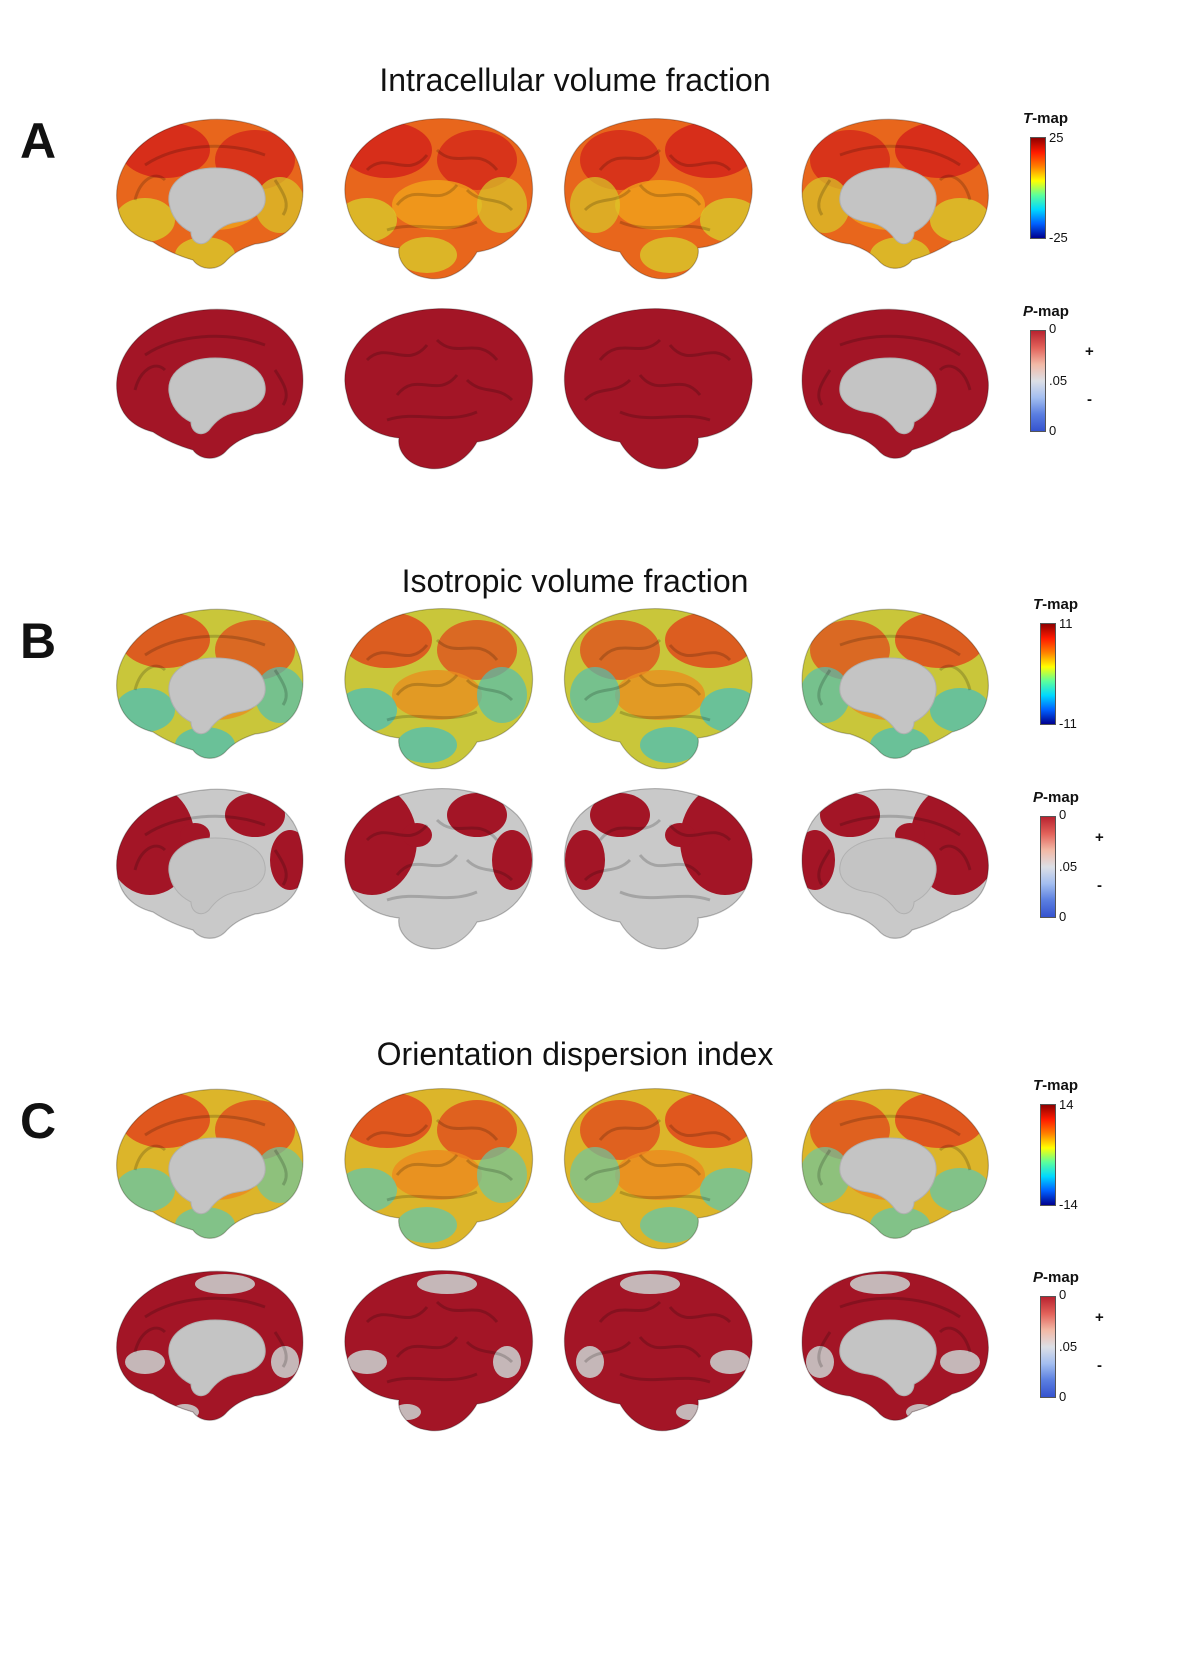  What do you see at coordinates (1066, 623) in the screenshot?
I see `tick-max: 11` at bounding box center [1066, 623].